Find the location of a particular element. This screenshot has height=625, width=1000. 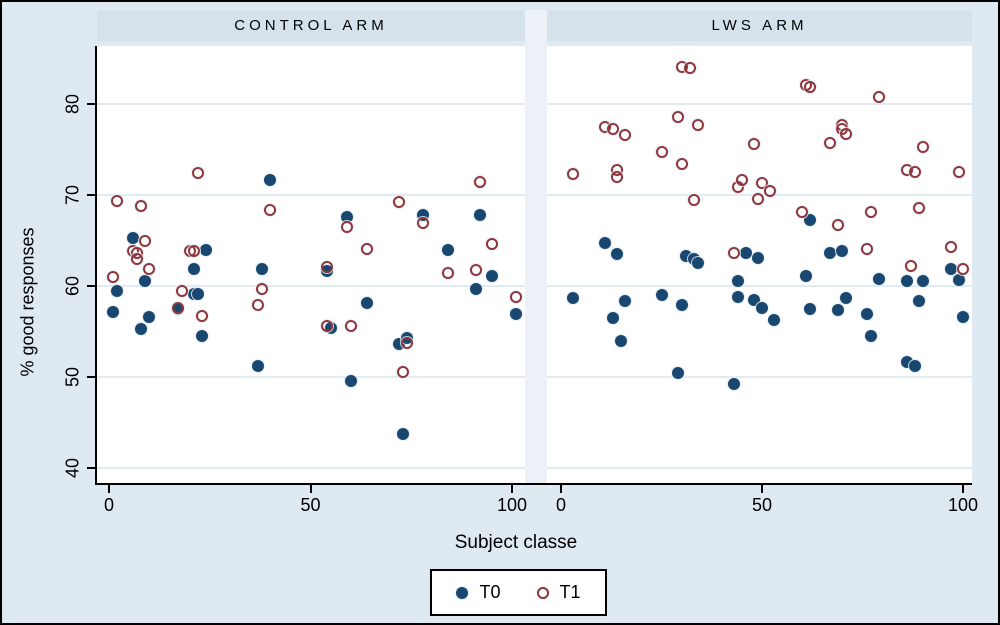

y-tick-label-50: 50 is located at coordinates (72, 377).